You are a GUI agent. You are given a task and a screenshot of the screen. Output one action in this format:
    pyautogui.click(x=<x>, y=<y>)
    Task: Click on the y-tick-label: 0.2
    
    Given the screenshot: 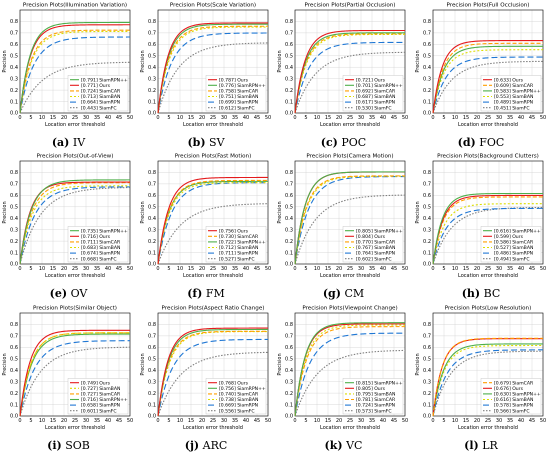 What is the action you would take?
    pyautogui.click(x=427, y=393)
    